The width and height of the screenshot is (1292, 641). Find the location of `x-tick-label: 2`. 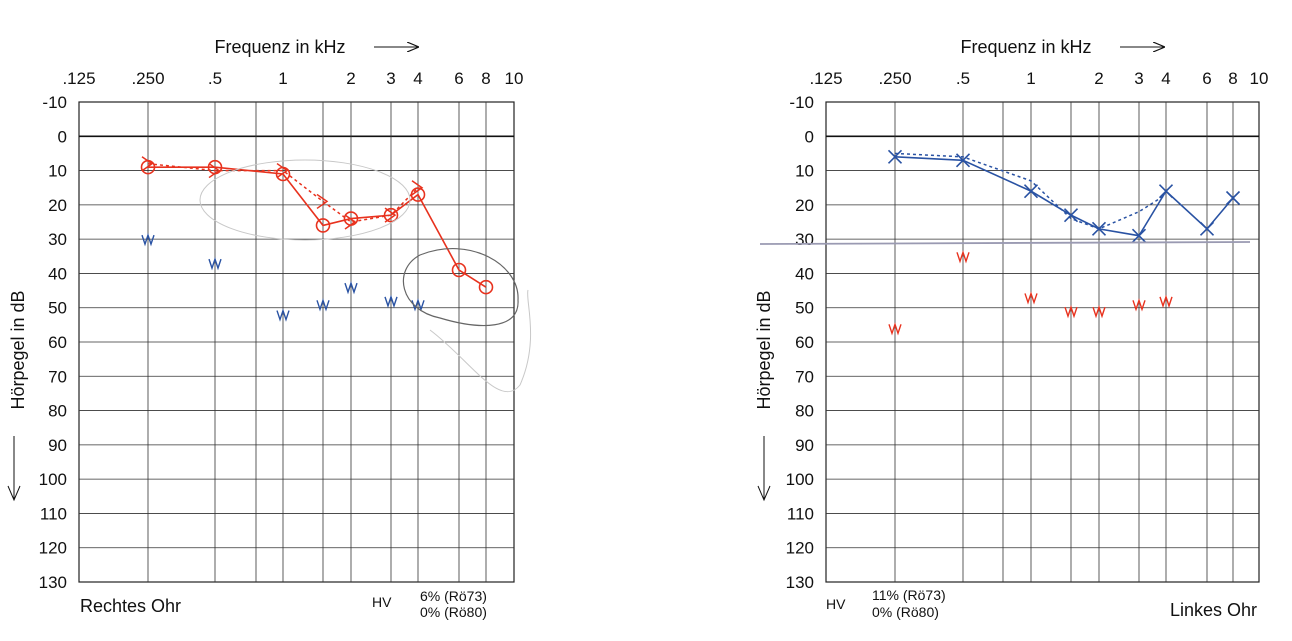

x-tick-label: 2 is located at coordinates (350, 78).